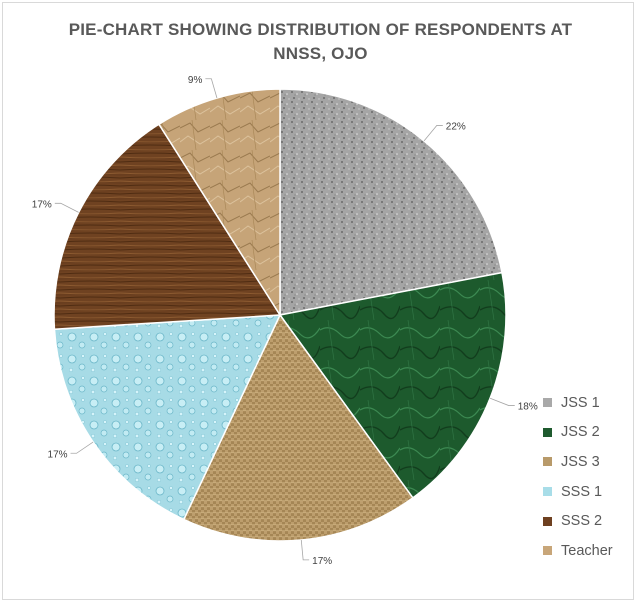 The width and height of the screenshot is (641, 604). I want to click on legend-item: SSS 2, so click(590, 521).